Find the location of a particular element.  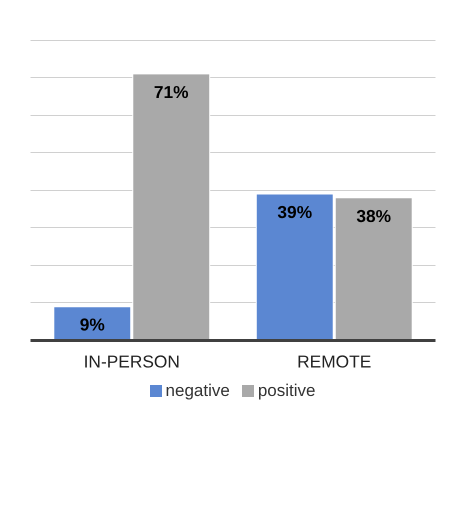

x-tick-label: REMOTE is located at coordinates (334, 362).